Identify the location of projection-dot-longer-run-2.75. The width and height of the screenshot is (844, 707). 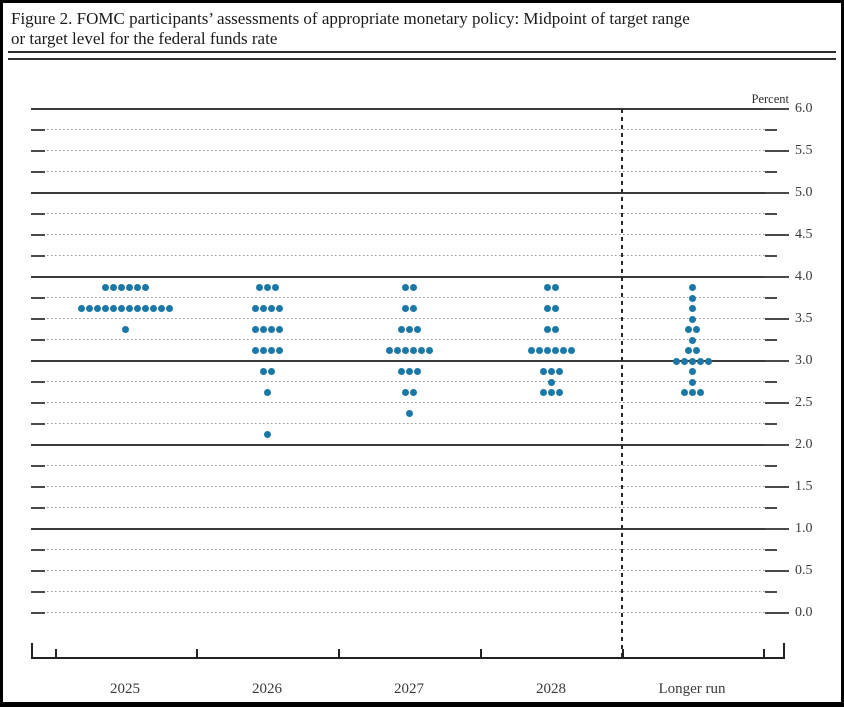
(692, 382).